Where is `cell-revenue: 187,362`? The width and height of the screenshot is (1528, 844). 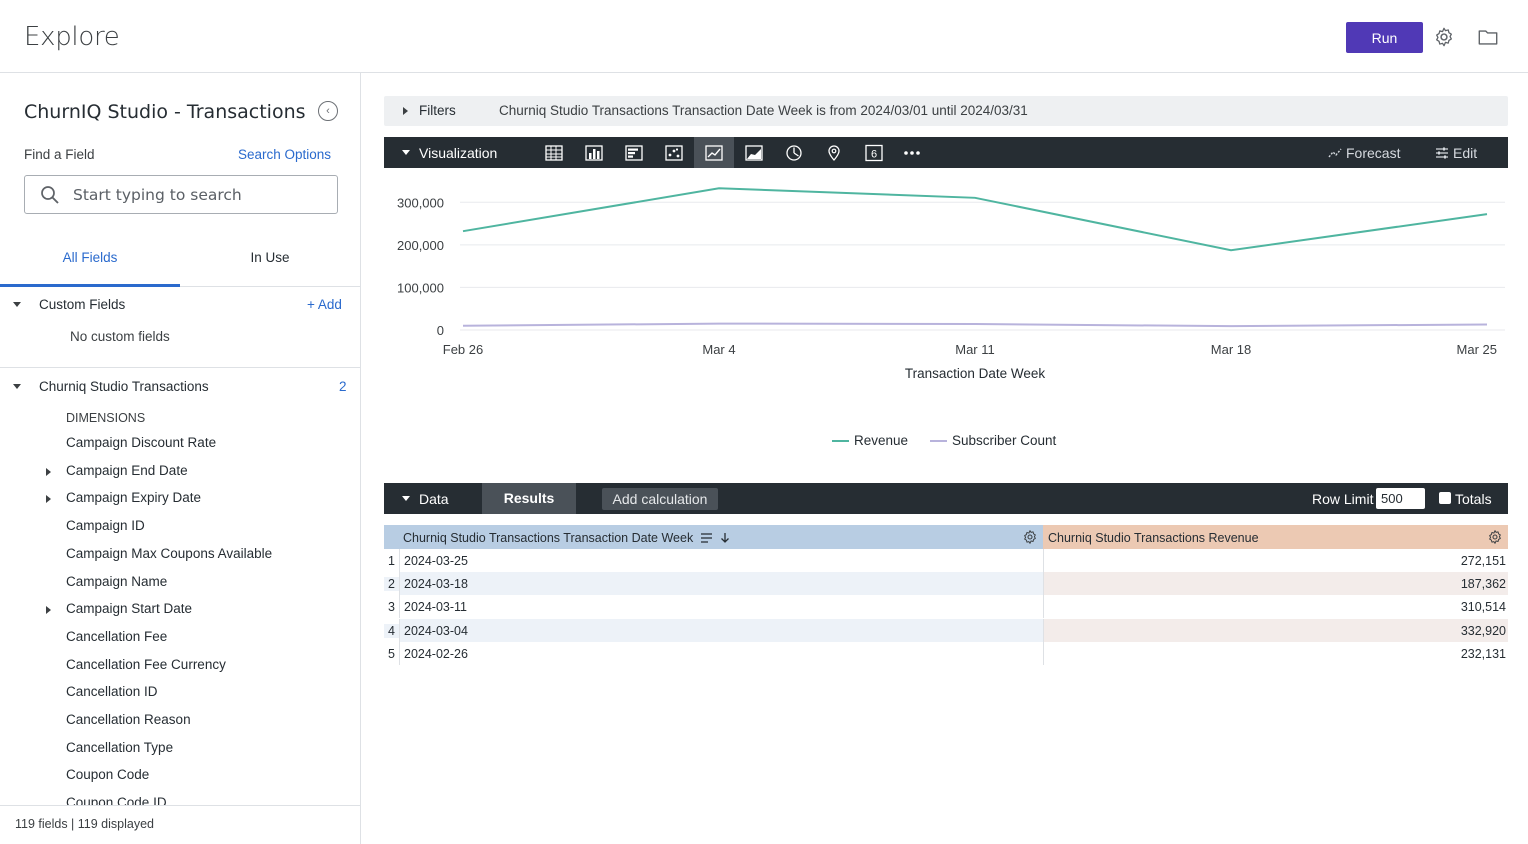
cell-revenue: 187,362 is located at coordinates (1275, 584).